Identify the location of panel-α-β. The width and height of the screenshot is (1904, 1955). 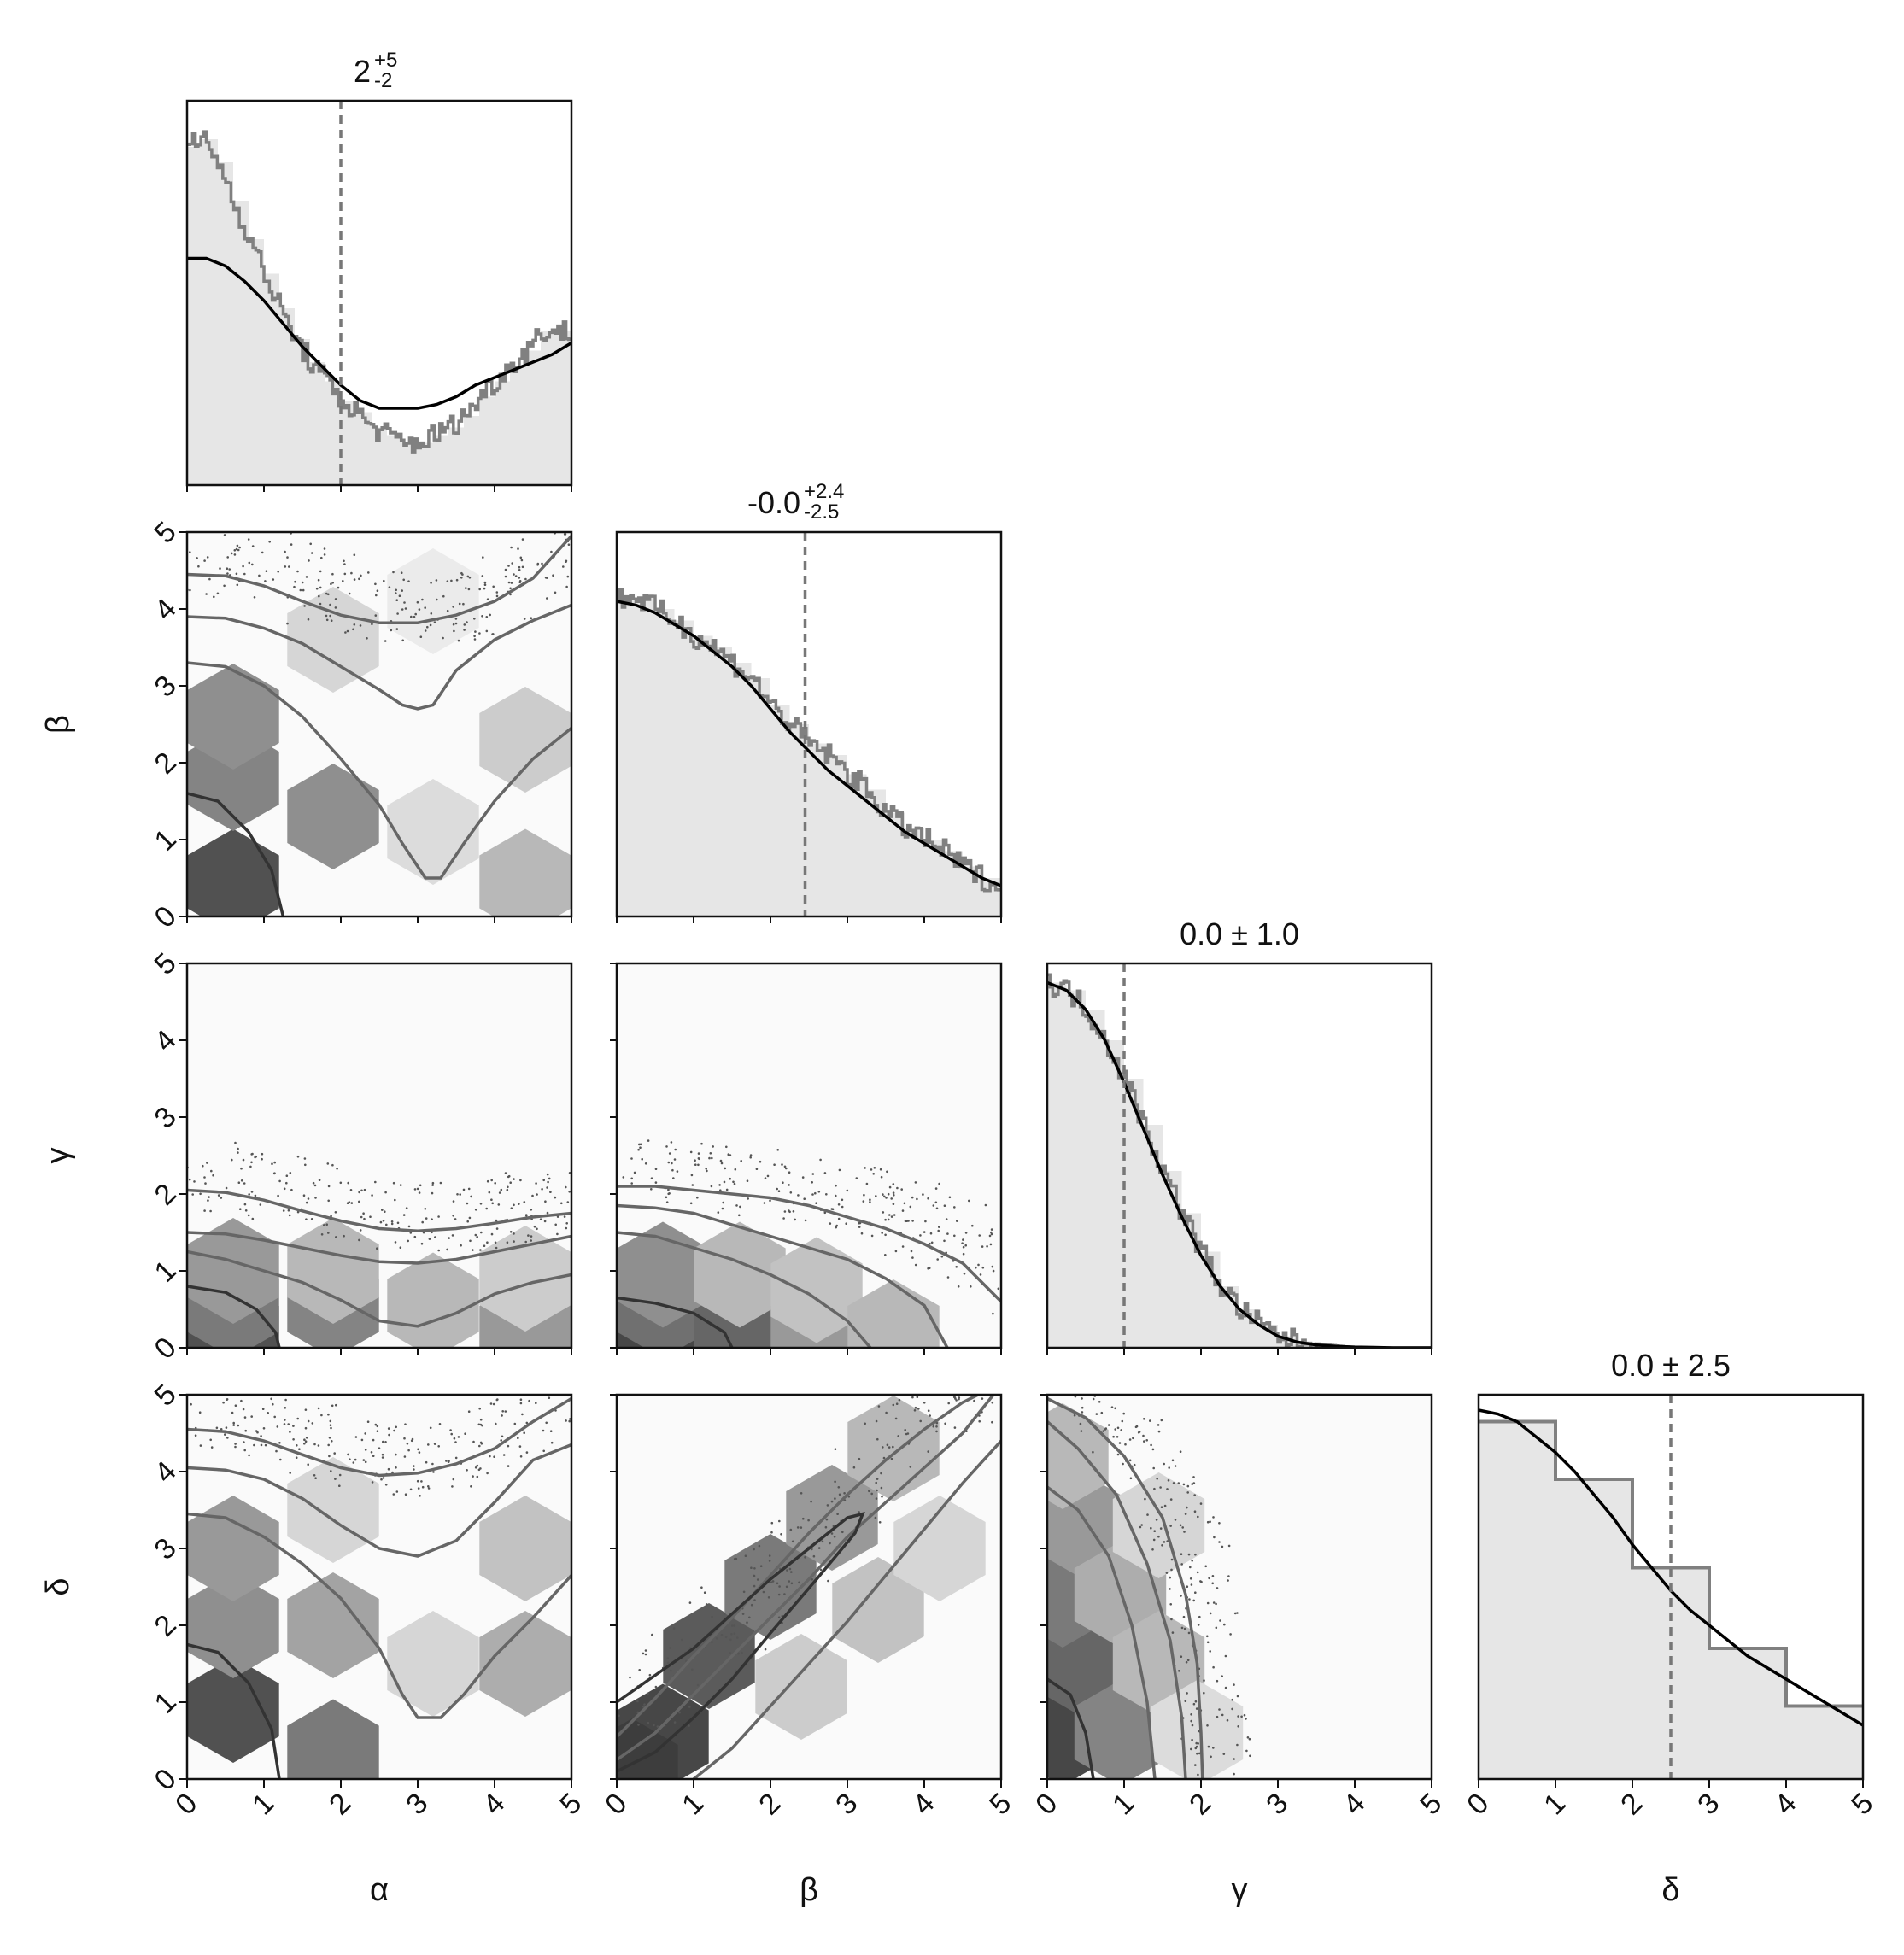
(379, 724).